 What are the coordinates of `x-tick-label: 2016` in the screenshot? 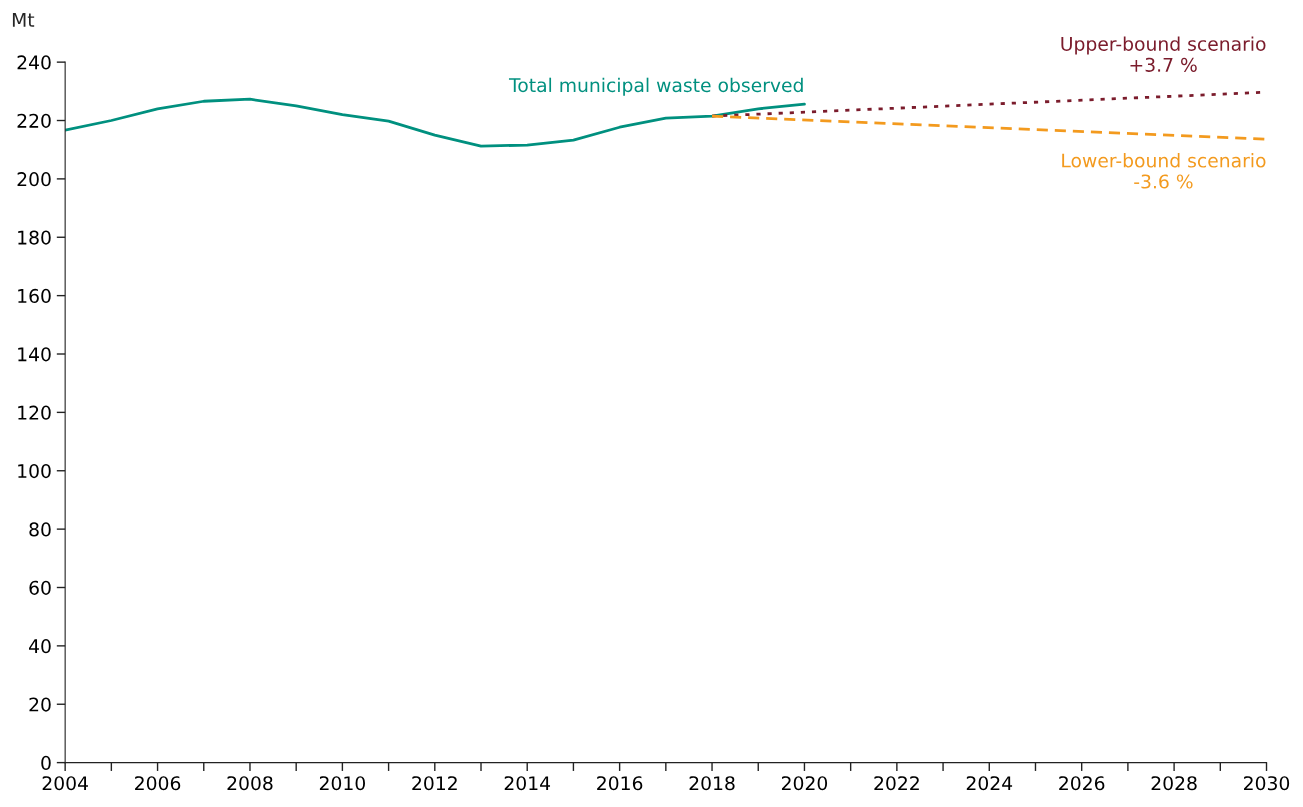 It's located at (620, 783).